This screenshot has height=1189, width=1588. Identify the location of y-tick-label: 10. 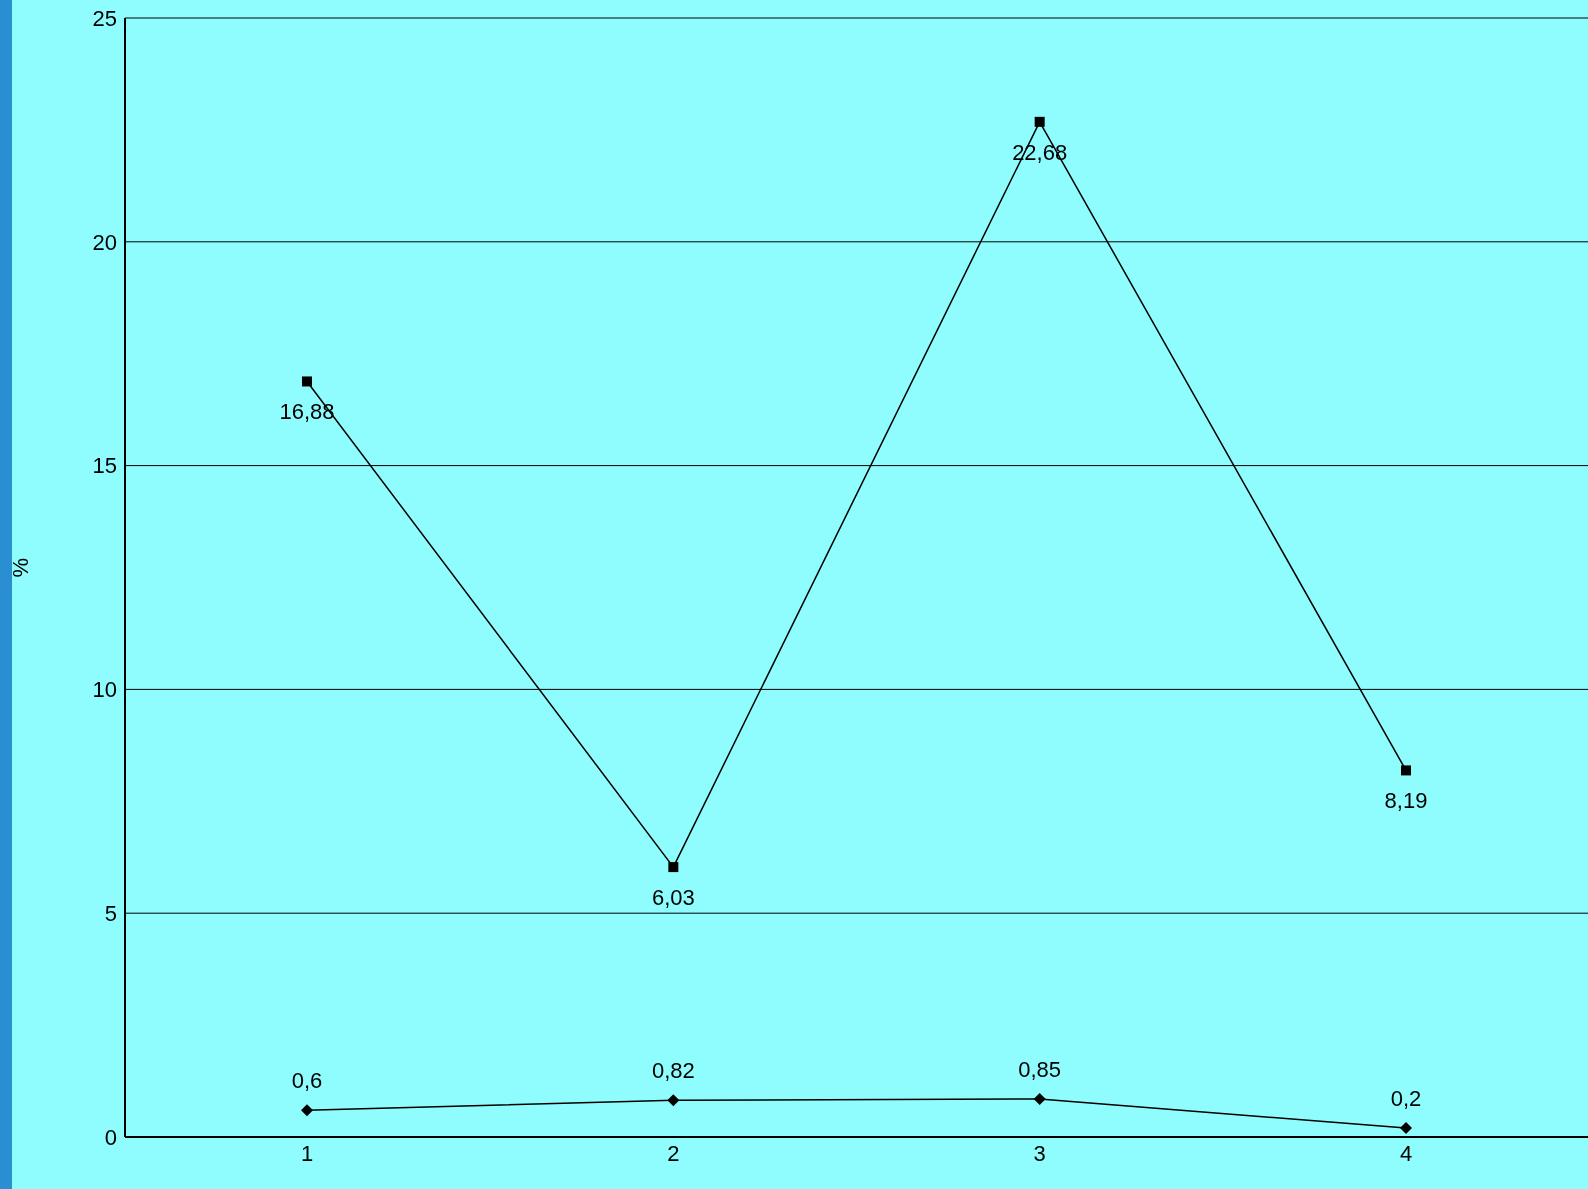
(104, 690).